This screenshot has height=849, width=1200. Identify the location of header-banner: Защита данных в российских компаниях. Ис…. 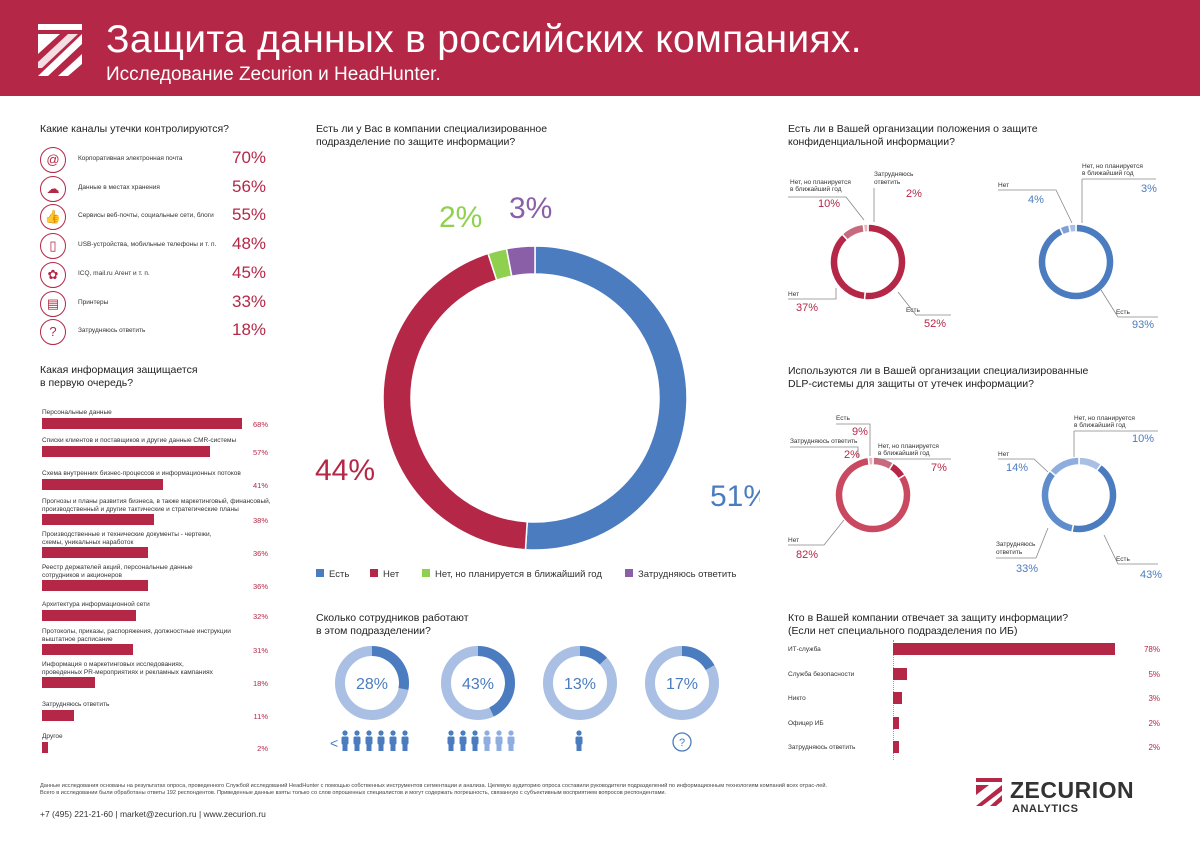
(600, 48).